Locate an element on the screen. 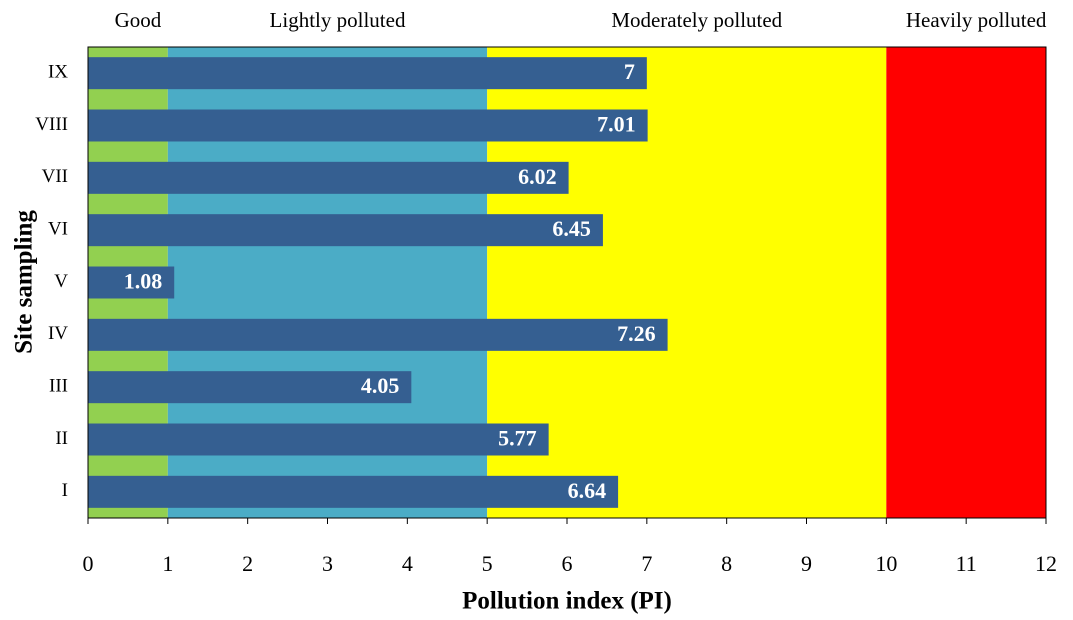  x-axis-label: Pollution index (PI) is located at coordinates (567, 601).